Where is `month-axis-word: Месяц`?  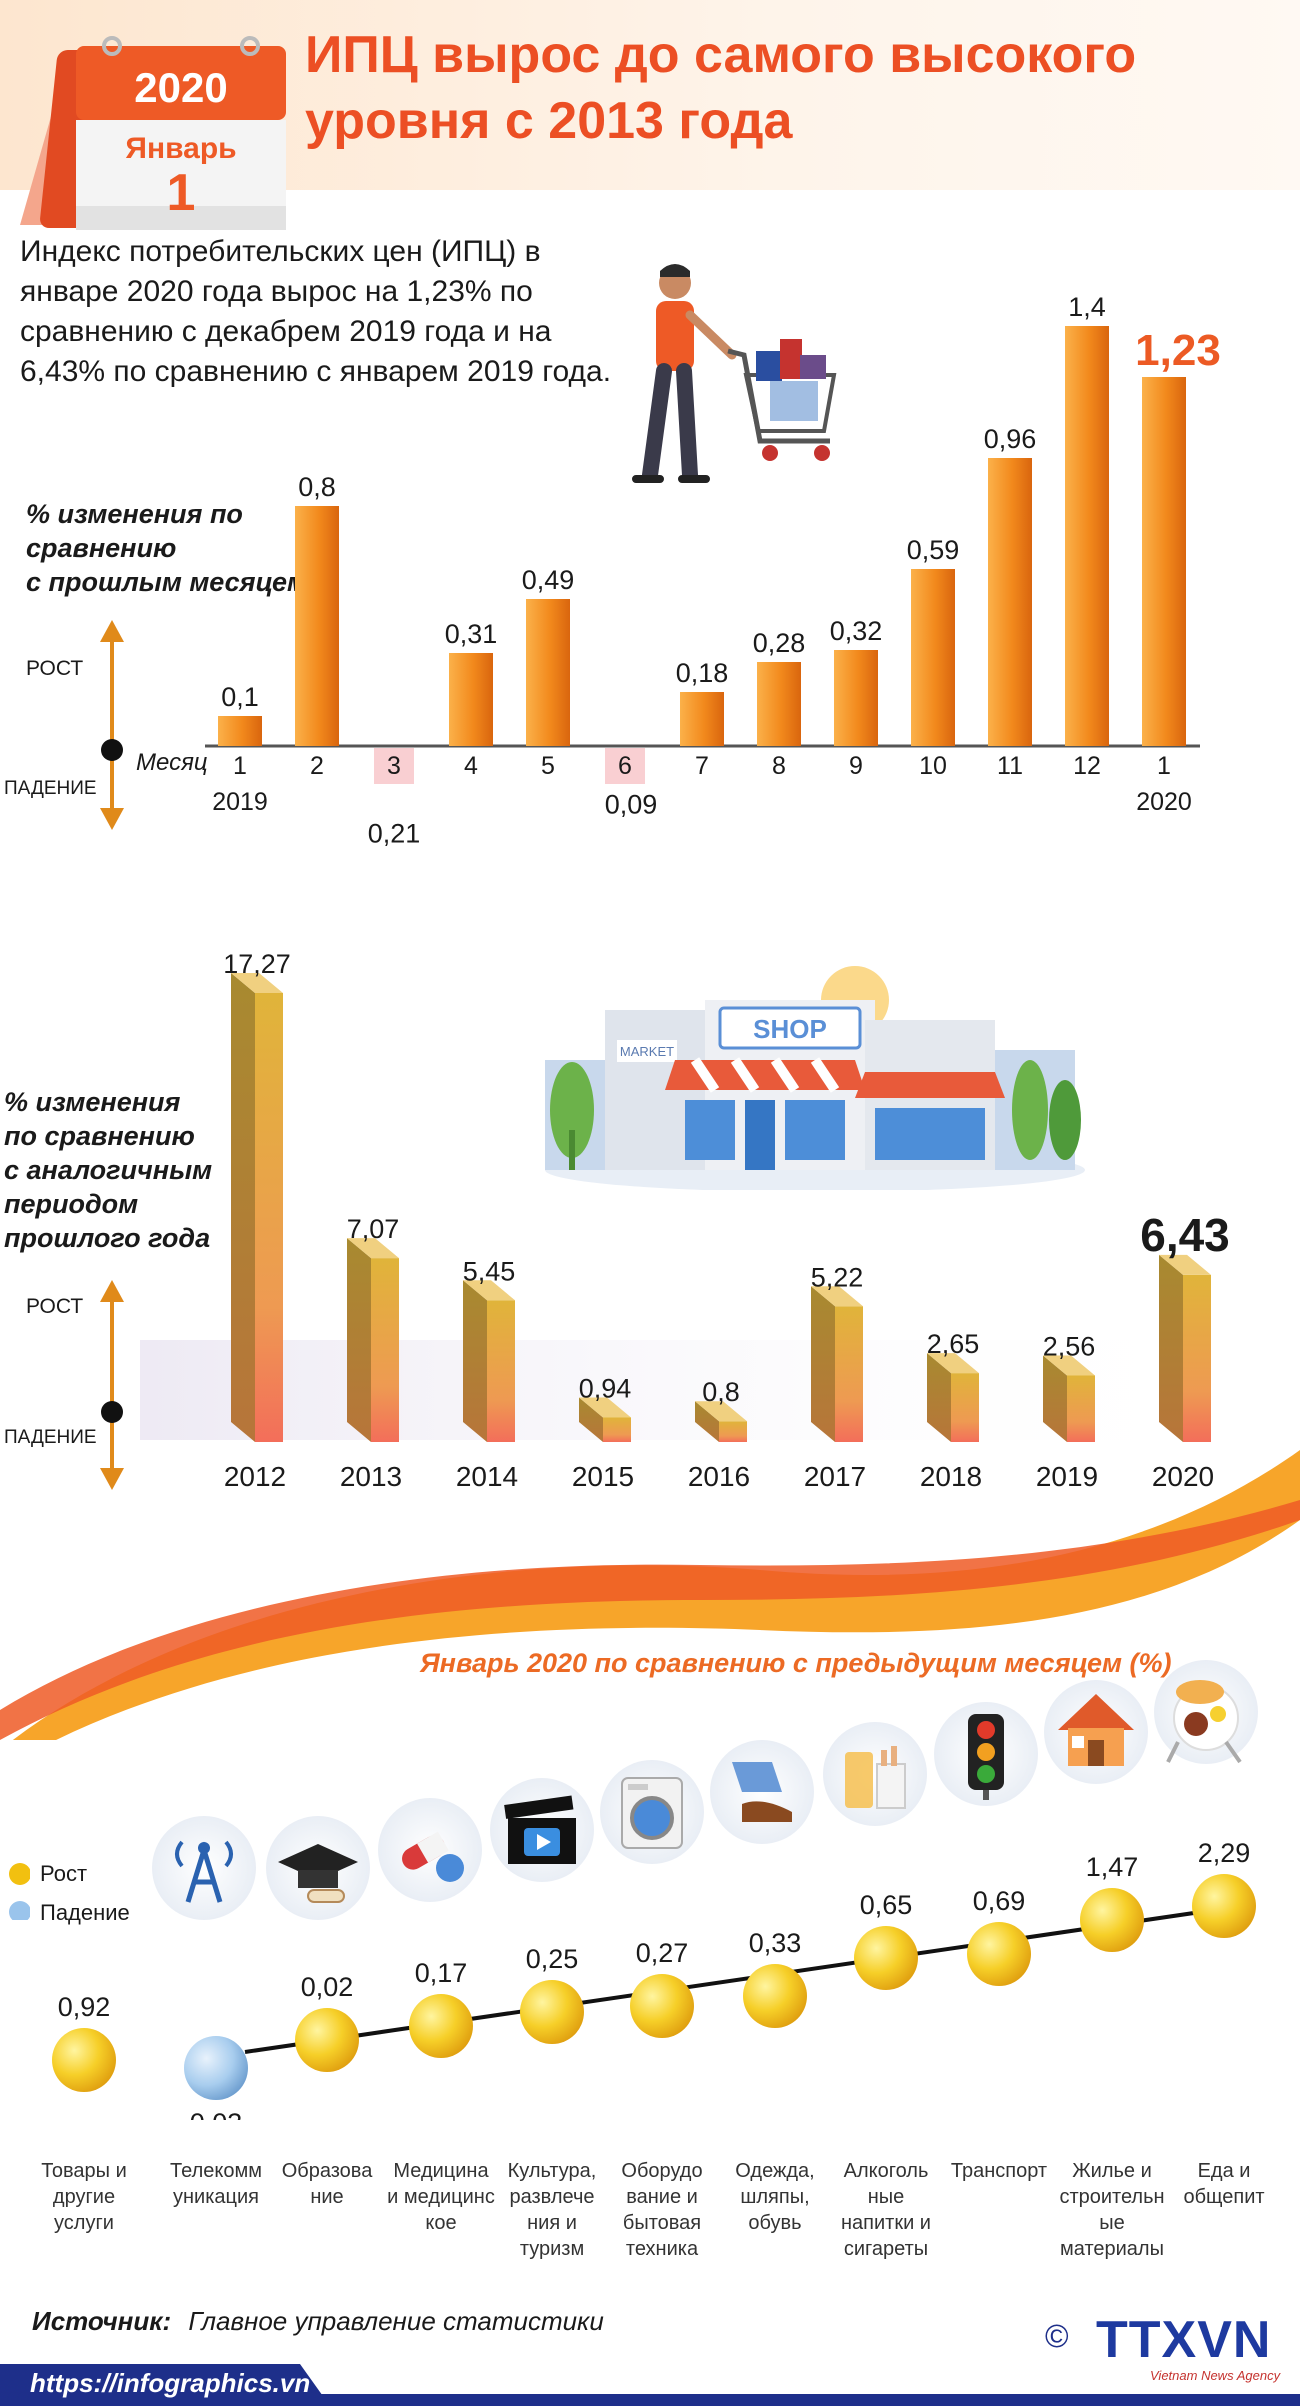
month-axis-word: Месяц is located at coordinates (172, 762).